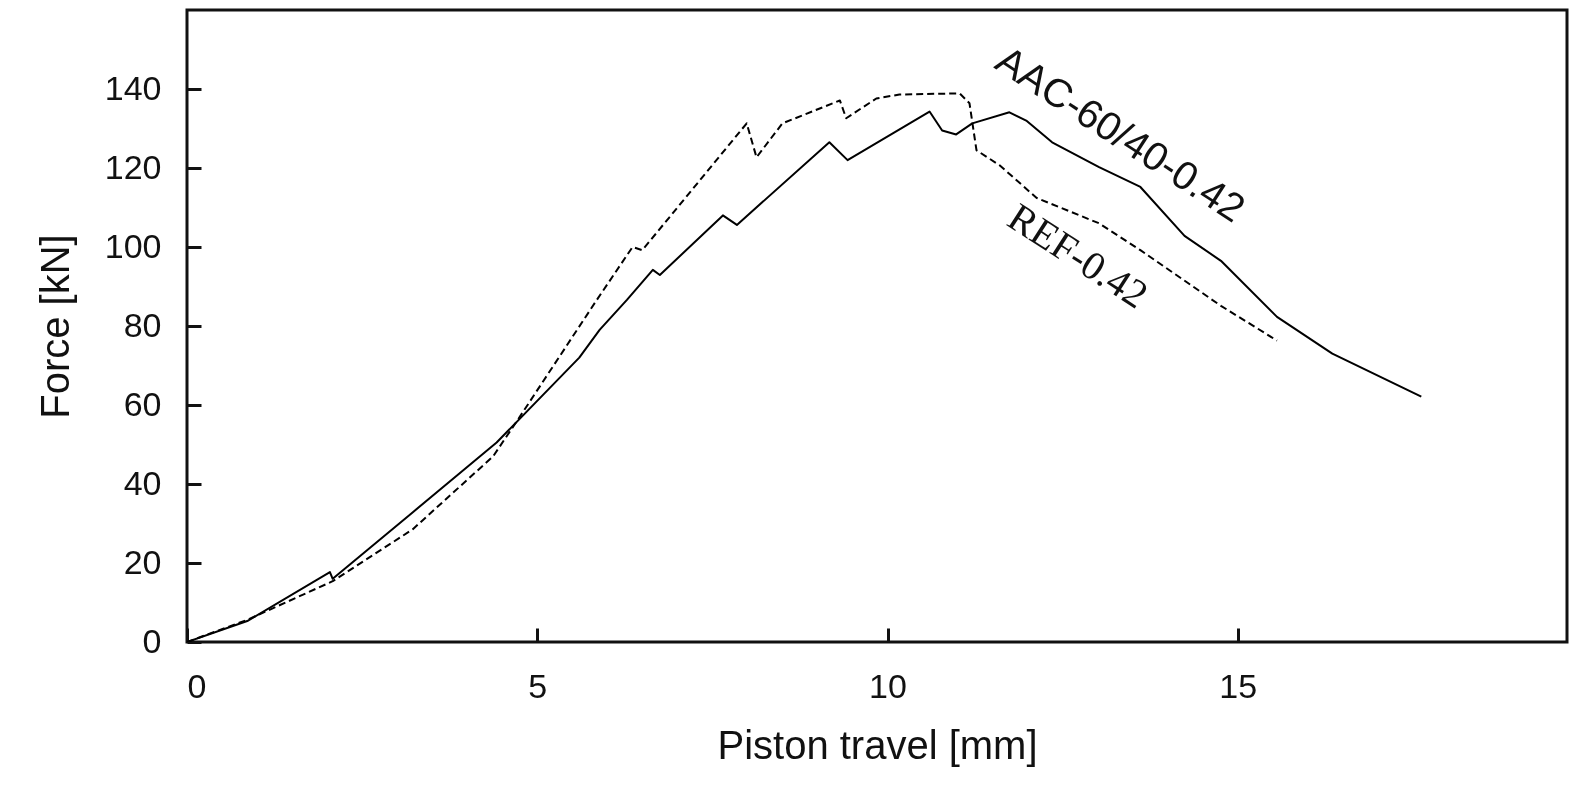 Image resolution: width=1573 pixels, height=798 pixels. Describe the element at coordinates (133, 245) in the screenshot. I see `y-tick-label: 100` at that location.